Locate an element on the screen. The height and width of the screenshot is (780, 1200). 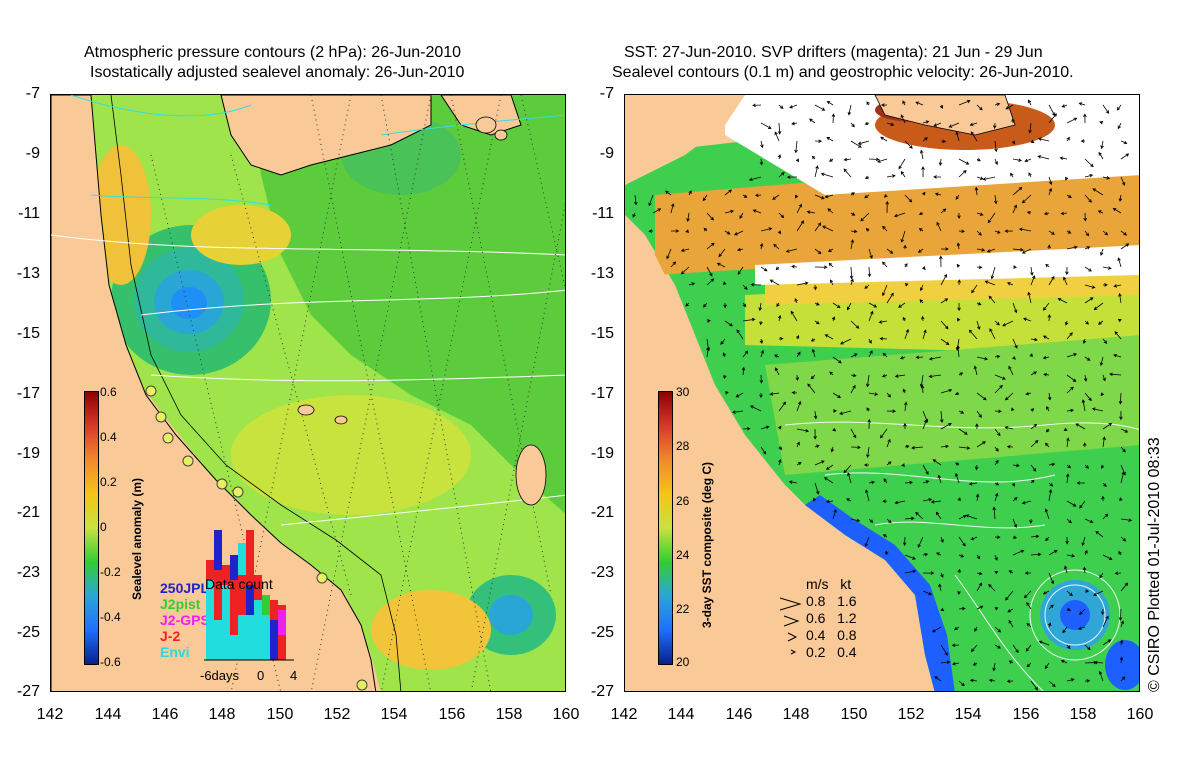
x-tick-label: 144 is located at coordinates (681, 714).